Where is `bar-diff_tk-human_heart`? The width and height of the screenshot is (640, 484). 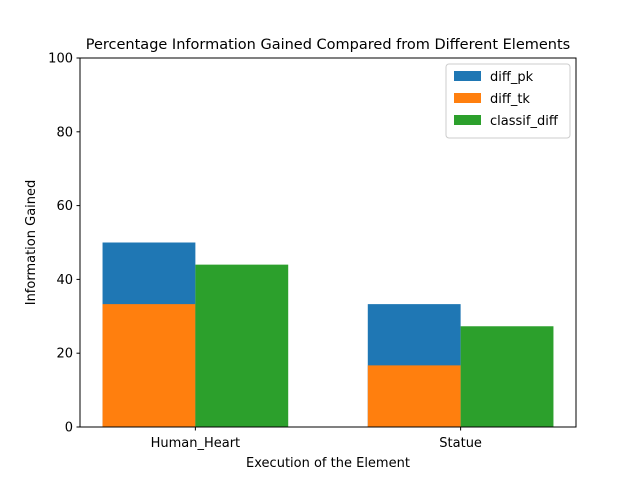 bar-diff_tk-human_heart is located at coordinates (149, 365).